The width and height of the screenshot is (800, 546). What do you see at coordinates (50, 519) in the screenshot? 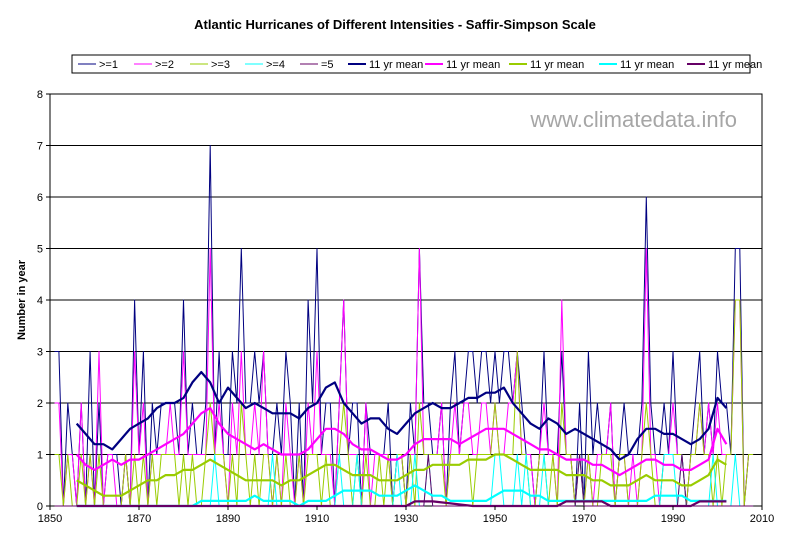
I see `x-tick-label: 1850` at bounding box center [50, 519].